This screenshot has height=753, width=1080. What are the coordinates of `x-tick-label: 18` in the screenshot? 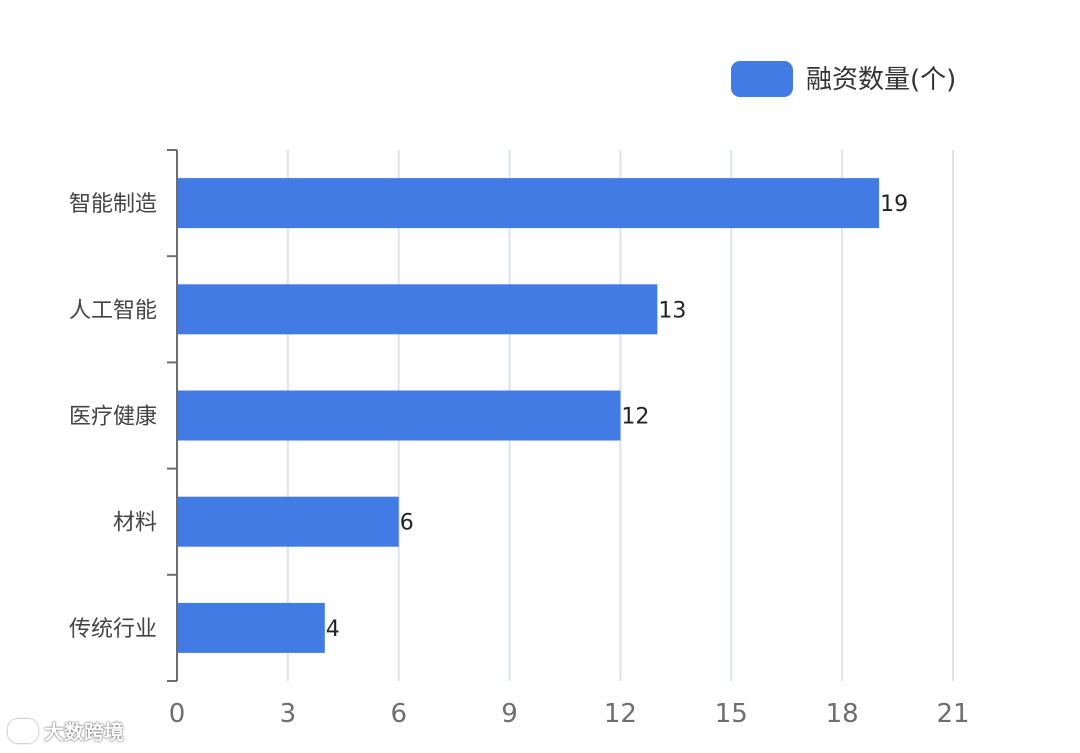 It's located at (842, 714).